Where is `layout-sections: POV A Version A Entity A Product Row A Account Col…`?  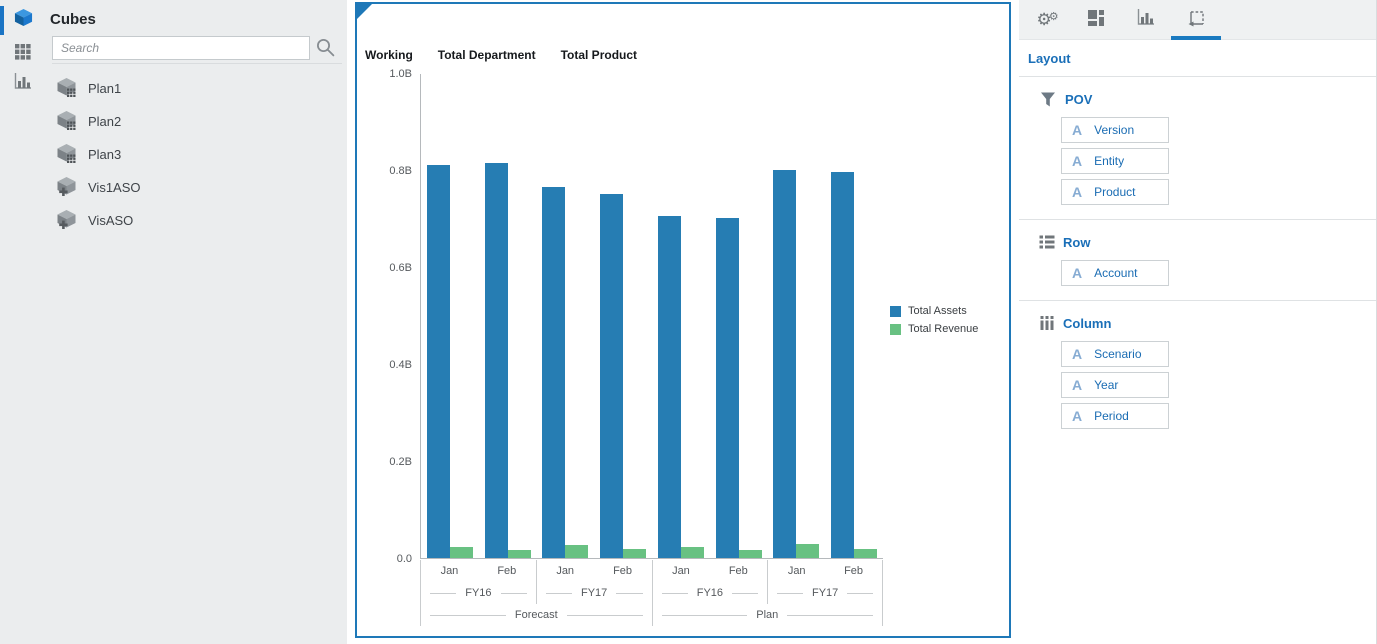 layout-sections: POV A Version A Entity A Product Row A Account Col… is located at coordinates (1197, 260).